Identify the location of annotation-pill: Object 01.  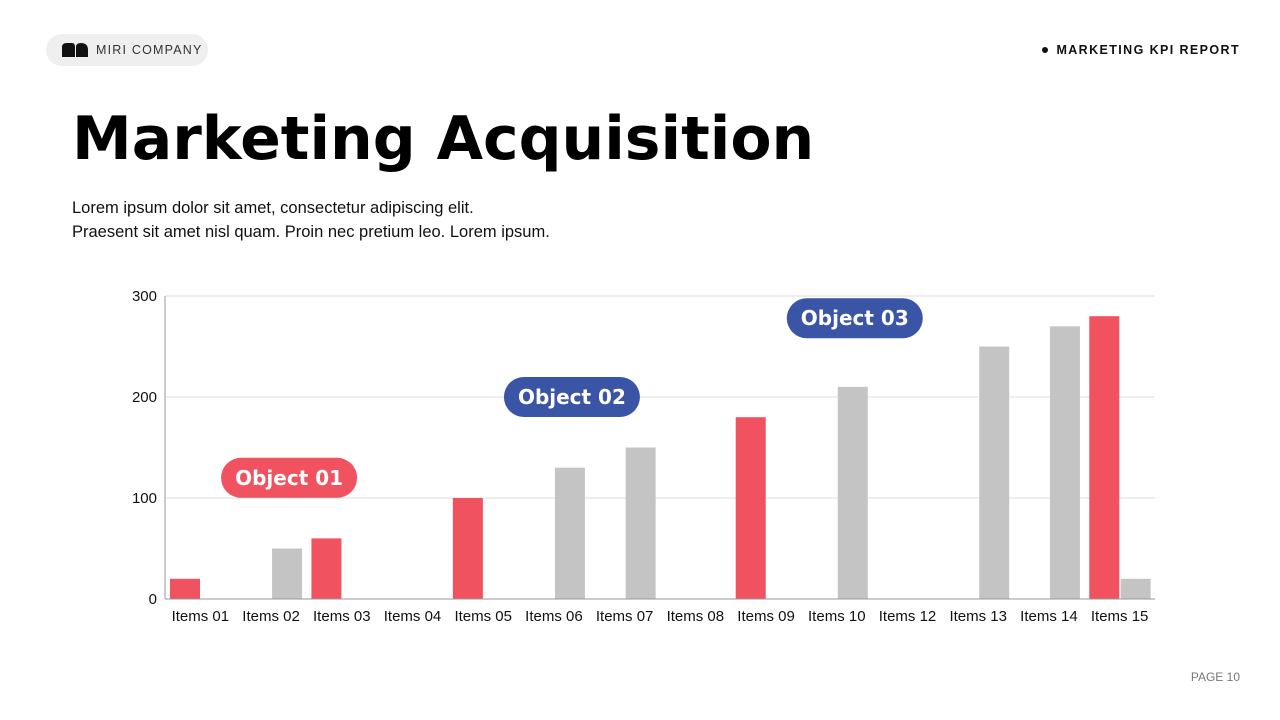
(289, 477).